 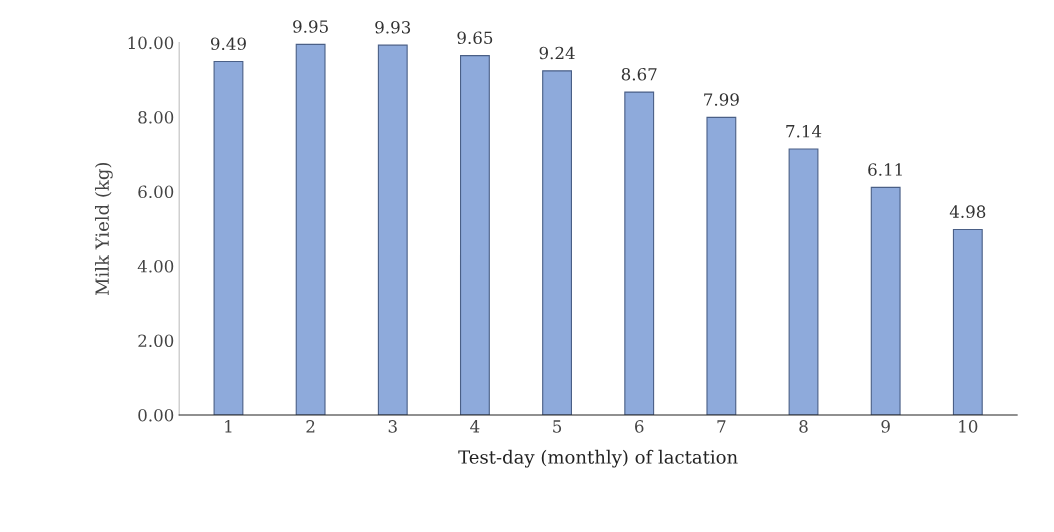 What do you see at coordinates (310, 26) in the screenshot?
I see `data-label: 9.95` at bounding box center [310, 26].